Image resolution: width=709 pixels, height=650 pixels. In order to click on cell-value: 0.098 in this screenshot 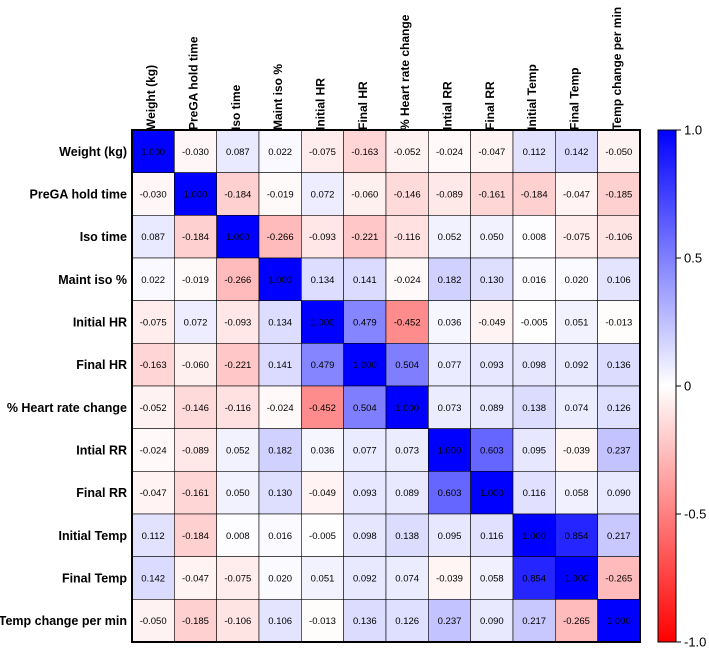, I will do `click(534, 365)`.